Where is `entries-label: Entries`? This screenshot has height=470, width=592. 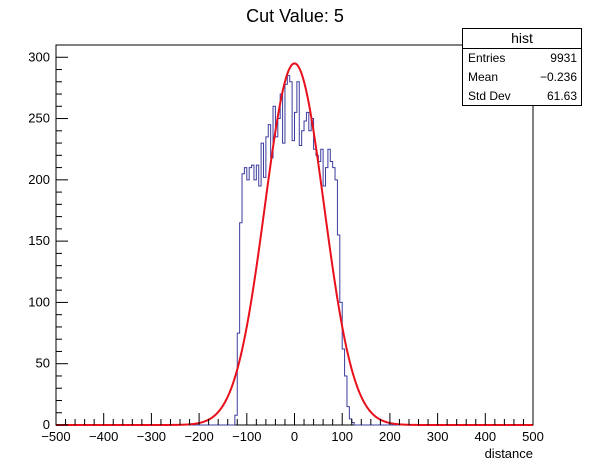
entries-label: Entries is located at coordinates (487, 58).